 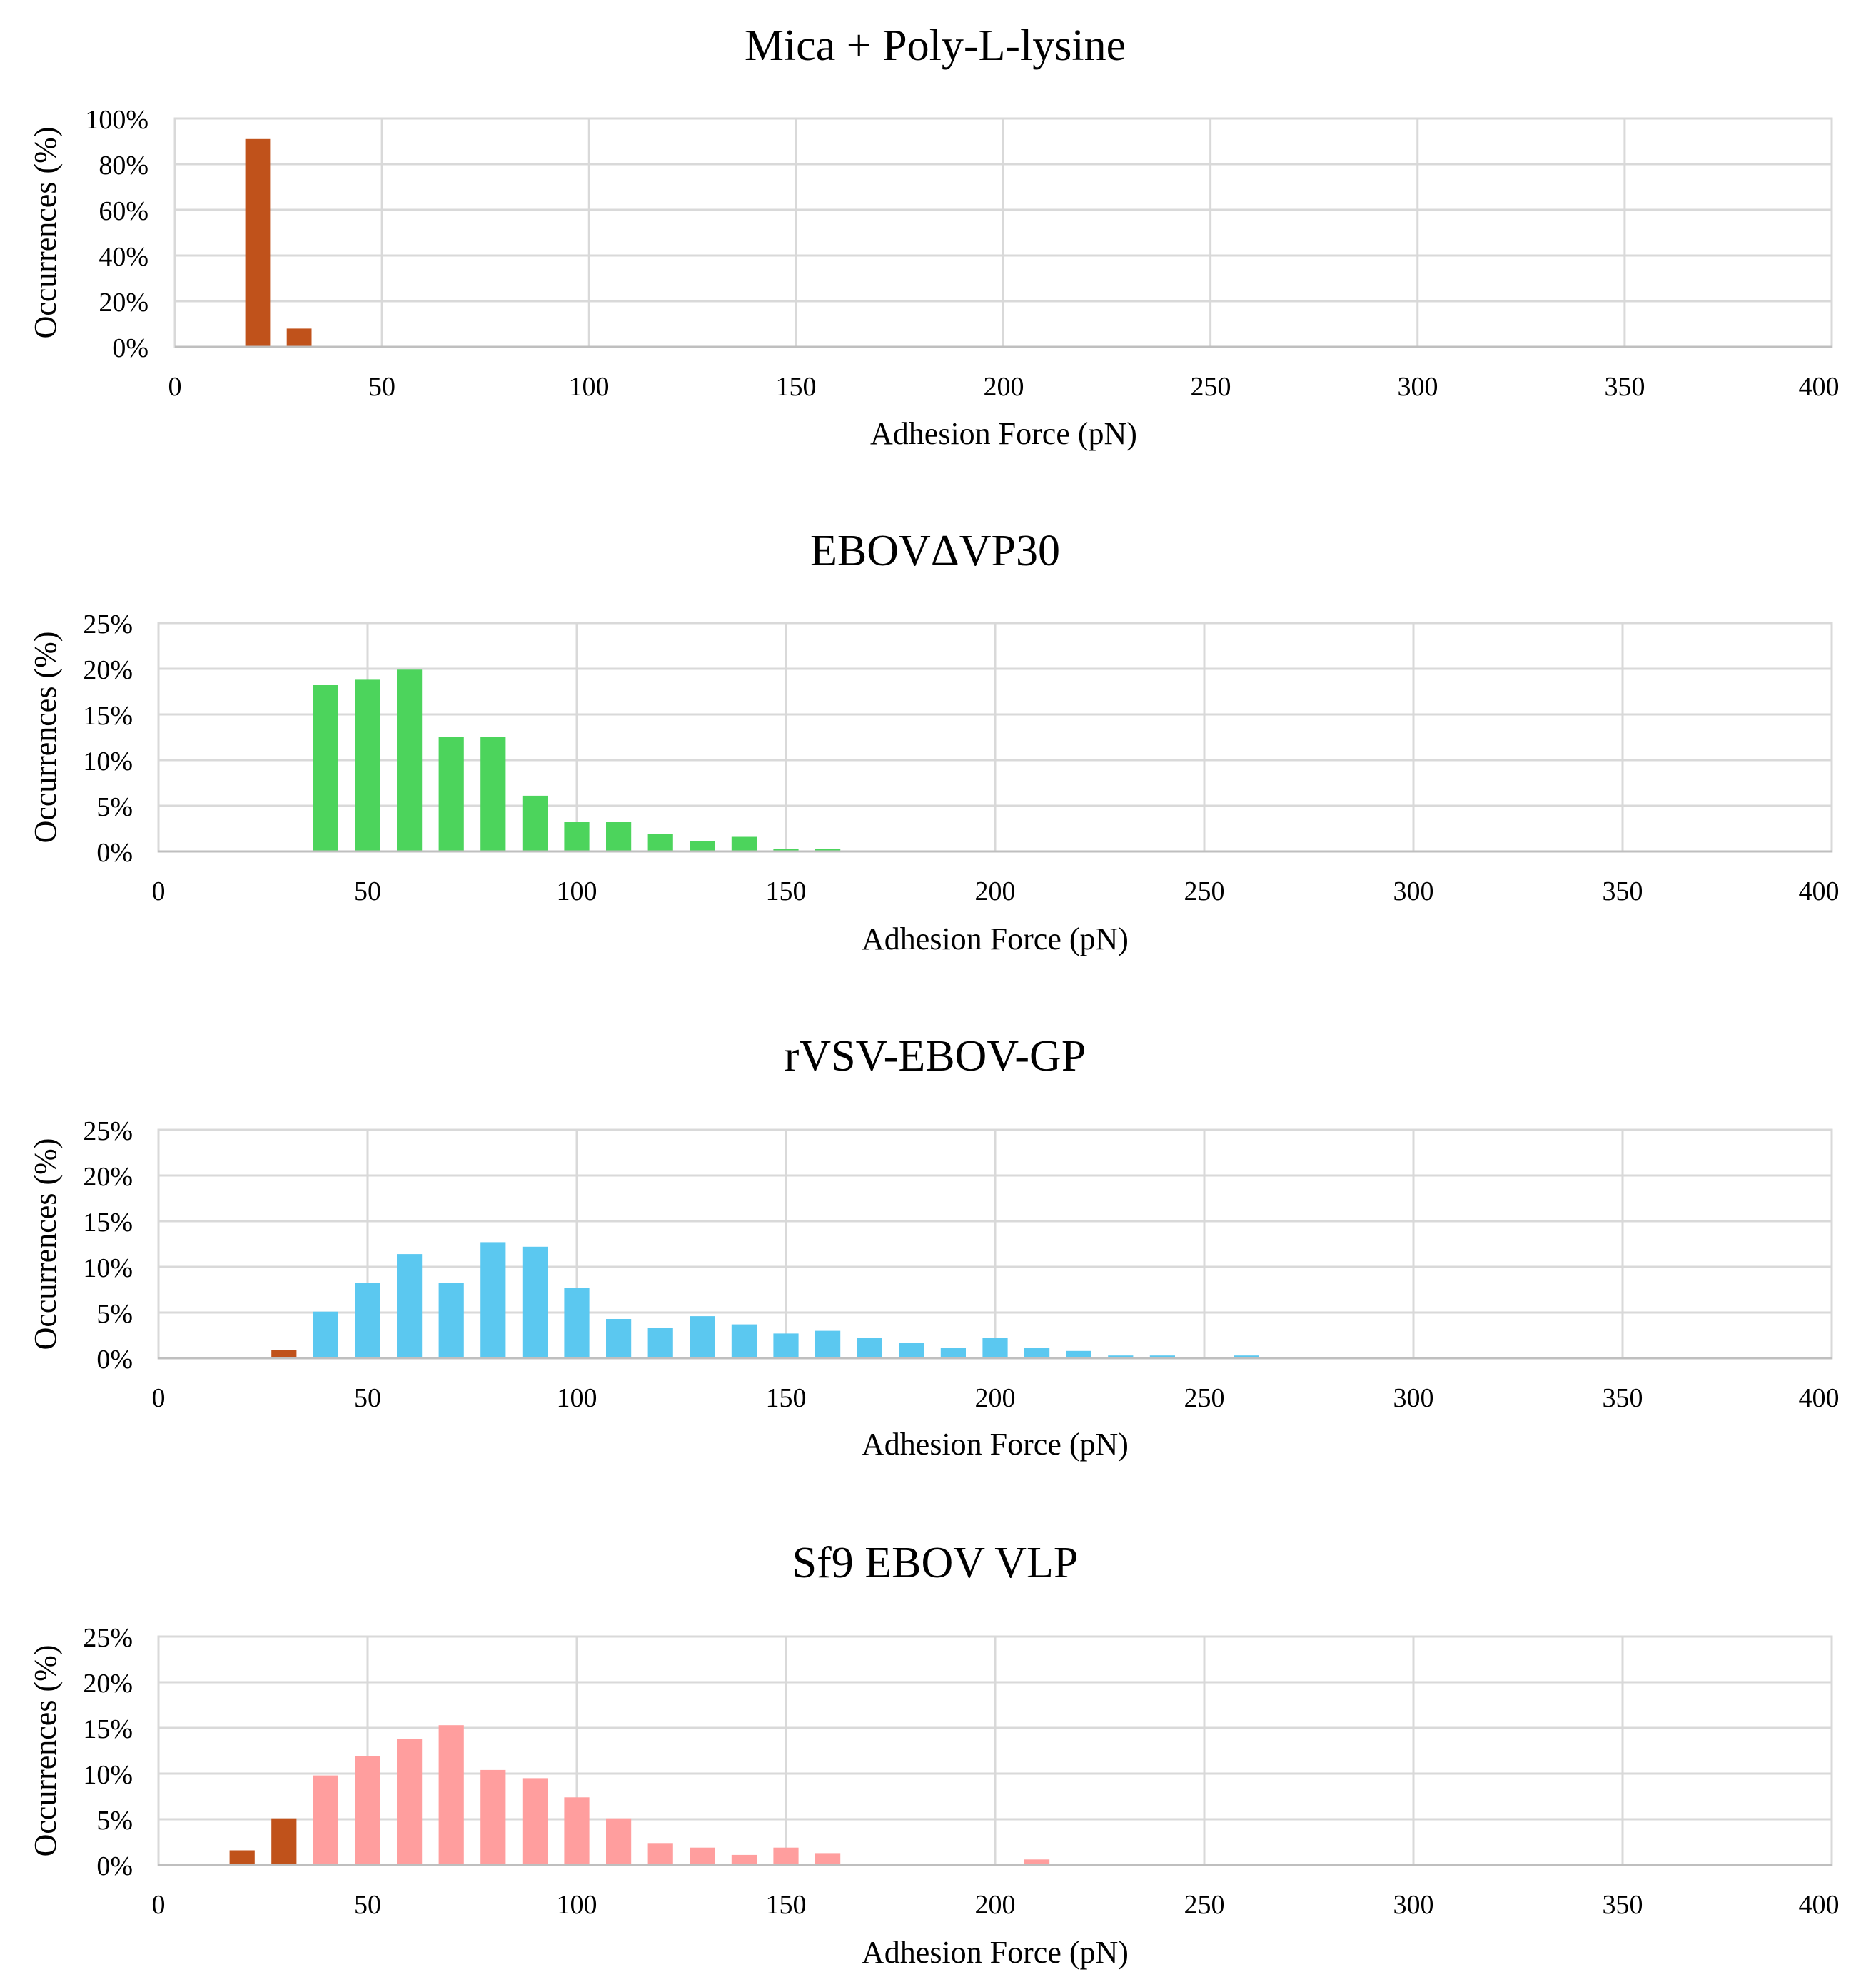 I want to click on panel-title: EBOVΔVP30, so click(x=935, y=551).